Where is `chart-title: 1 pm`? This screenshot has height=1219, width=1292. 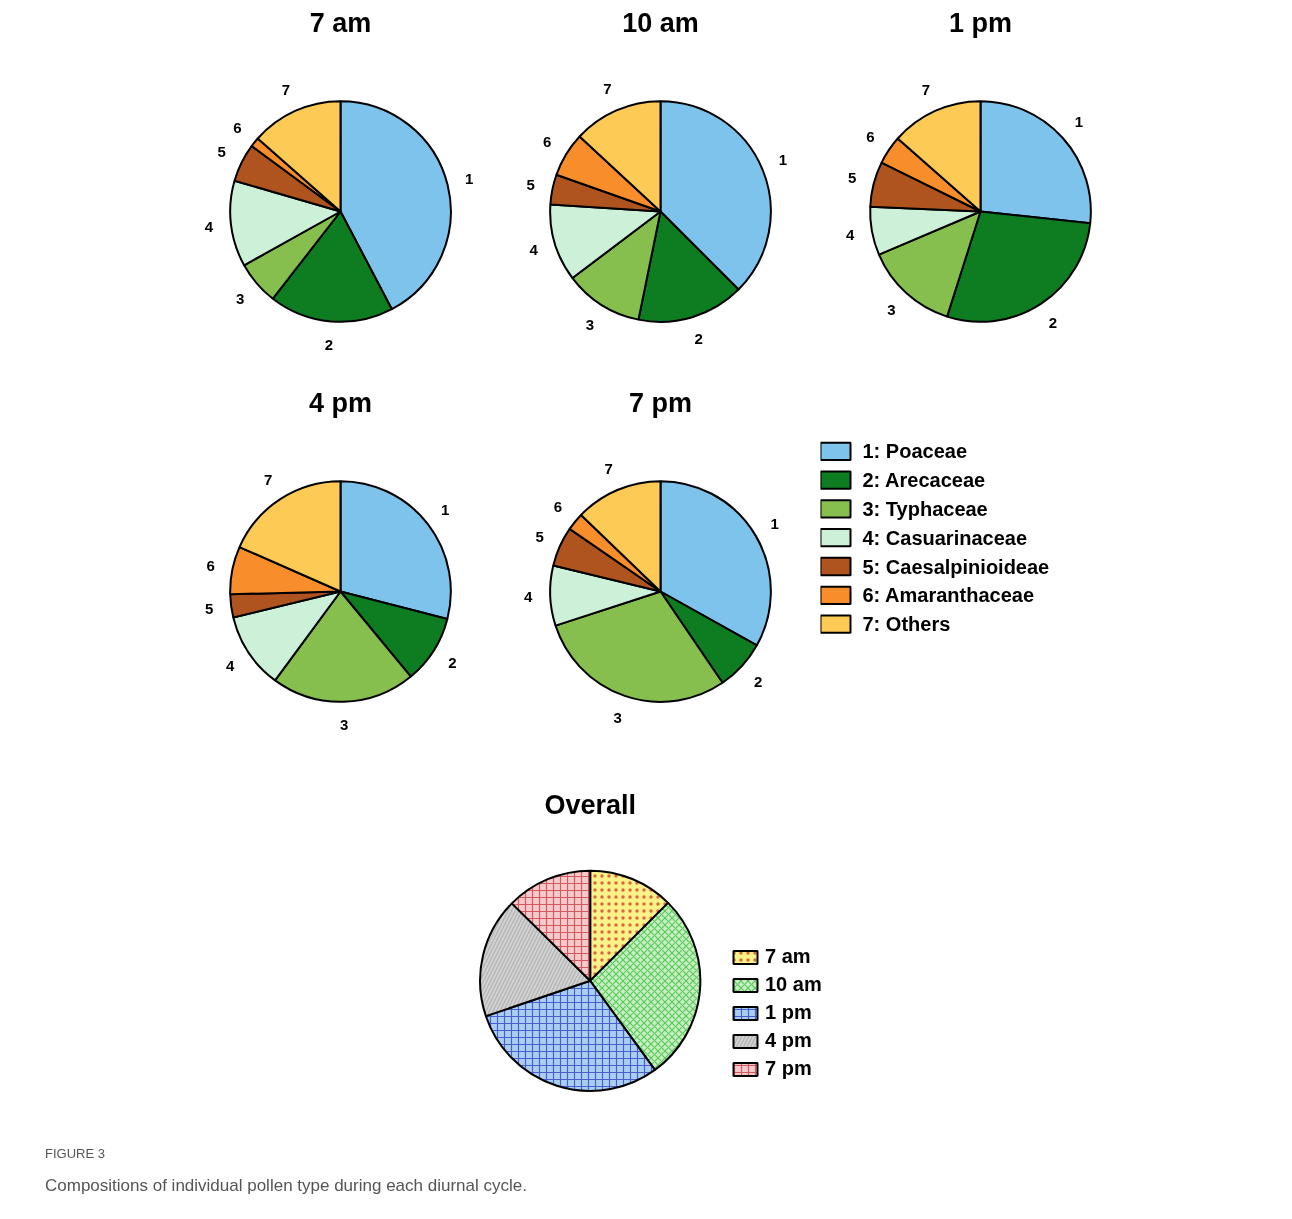 chart-title: 1 pm is located at coordinates (980, 22).